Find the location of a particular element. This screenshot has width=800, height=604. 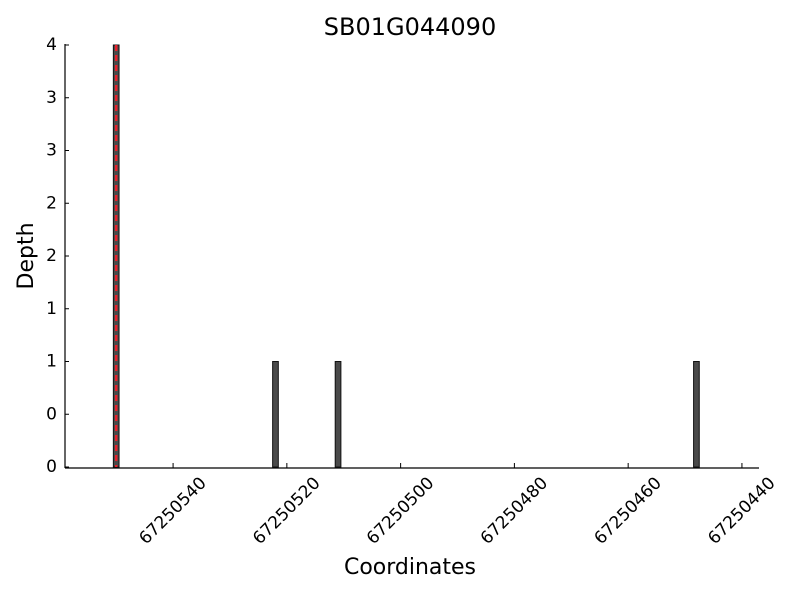

y-axis-label: Depth is located at coordinates (26, 255).